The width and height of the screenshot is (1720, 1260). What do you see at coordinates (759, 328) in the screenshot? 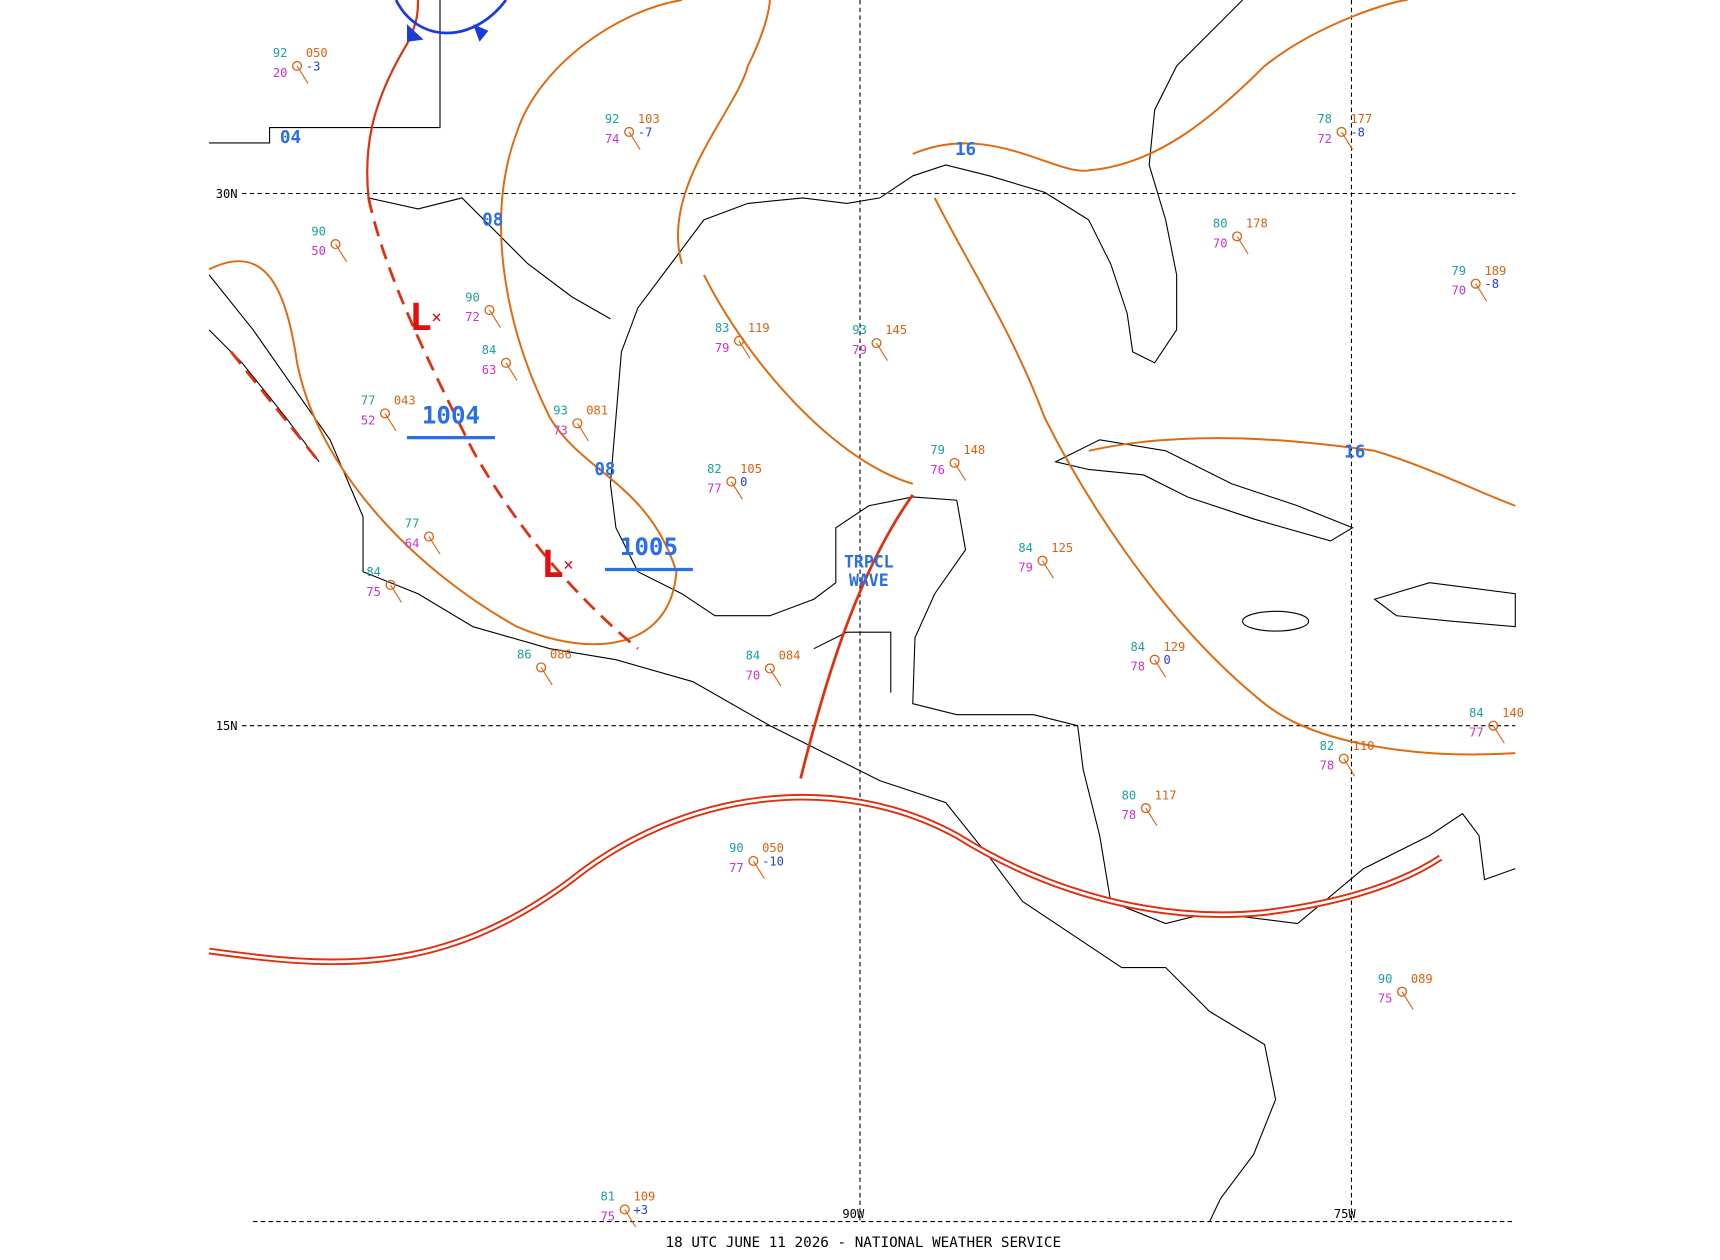
I see `station-pres: 119` at bounding box center [759, 328].